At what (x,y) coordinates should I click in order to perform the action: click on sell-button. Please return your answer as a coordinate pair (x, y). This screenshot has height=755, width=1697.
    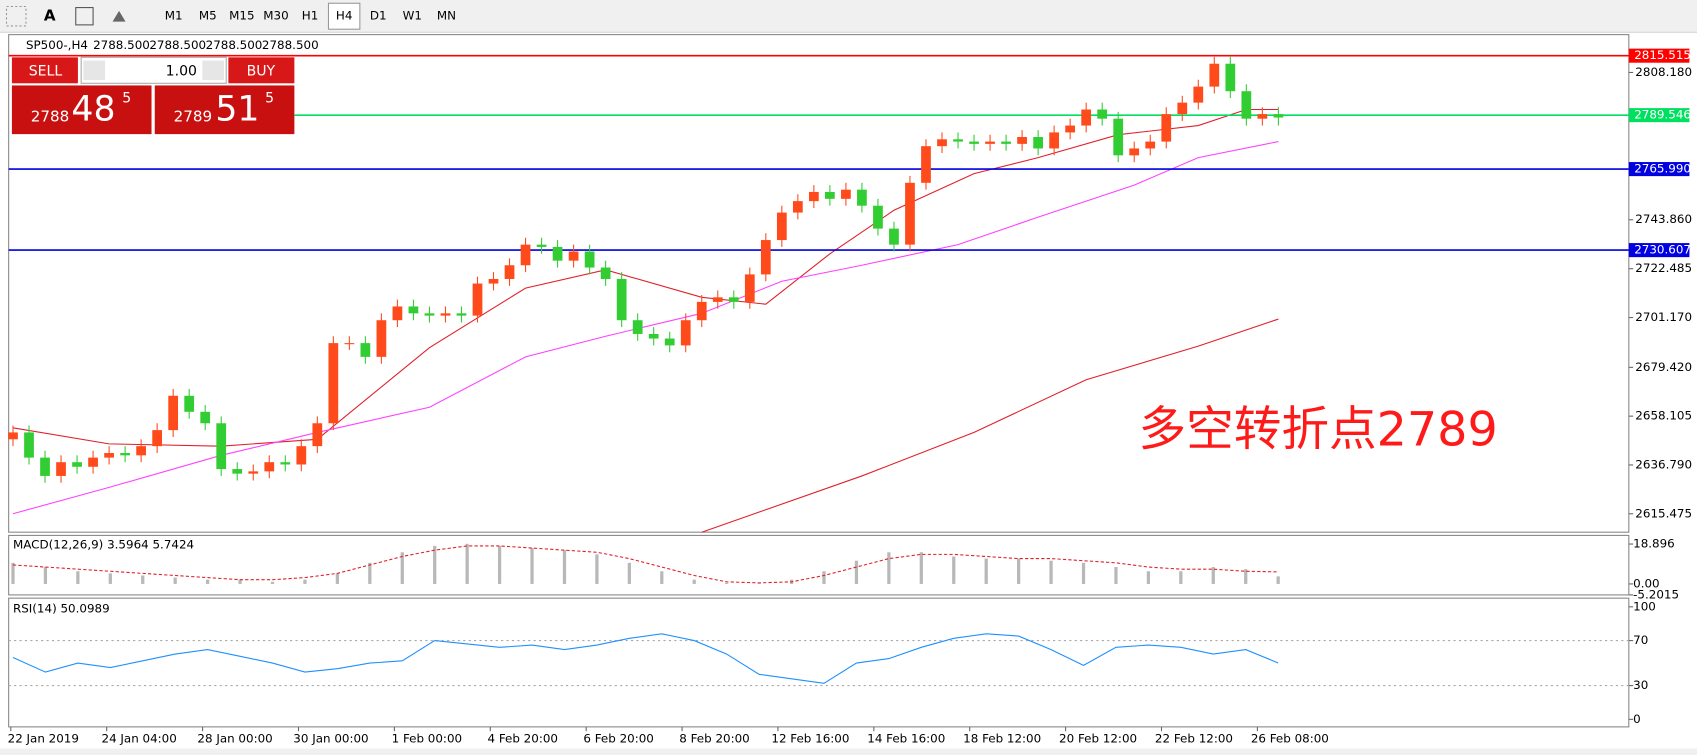
    Looking at the image, I should click on (44, 70).